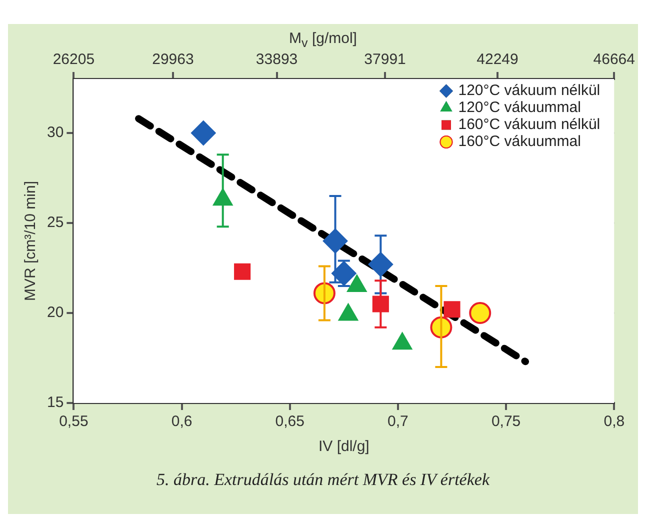 Image resolution: width=646 pixels, height=526 pixels. Describe the element at coordinates (519, 141) in the screenshot. I see `legend-label: 160°C vákuummal` at that location.